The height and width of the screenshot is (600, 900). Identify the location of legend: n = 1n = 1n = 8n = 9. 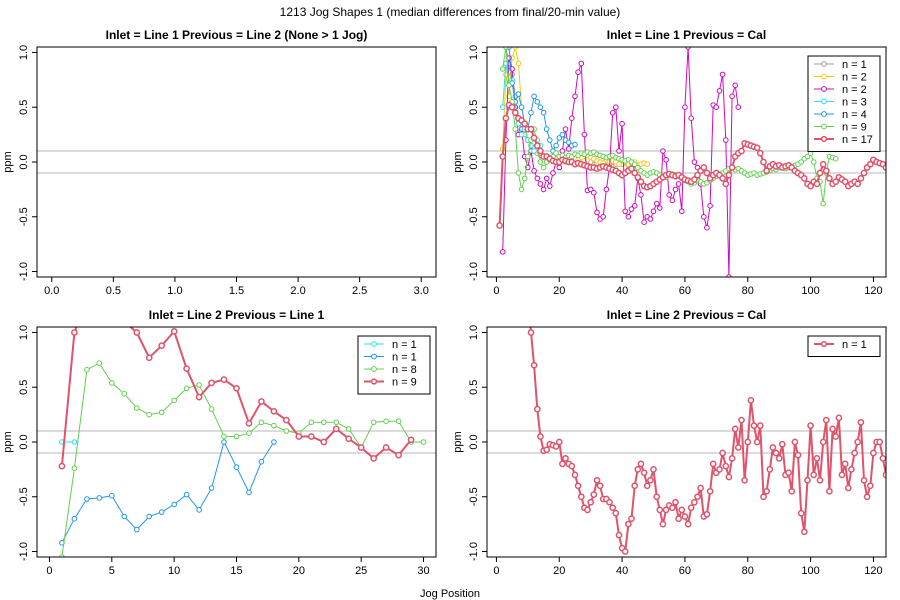
(394, 365).